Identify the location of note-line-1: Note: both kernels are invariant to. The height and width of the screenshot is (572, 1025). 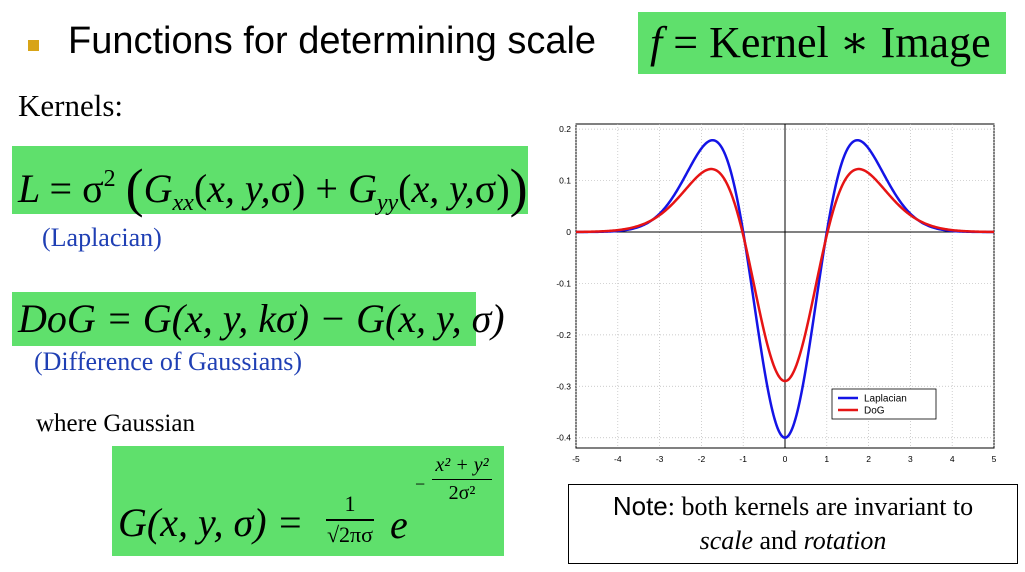
(793, 506).